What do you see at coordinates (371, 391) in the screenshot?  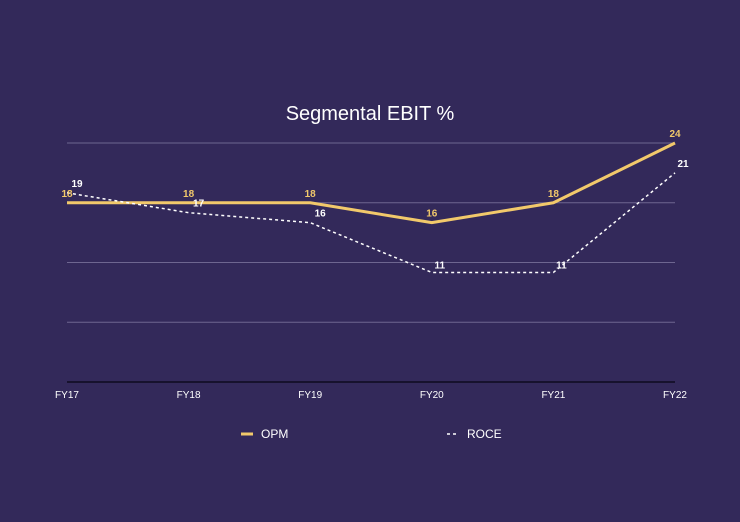 I see `x-axis: FY17 FY18 FY19 FY20 FY21 FY22` at bounding box center [371, 391].